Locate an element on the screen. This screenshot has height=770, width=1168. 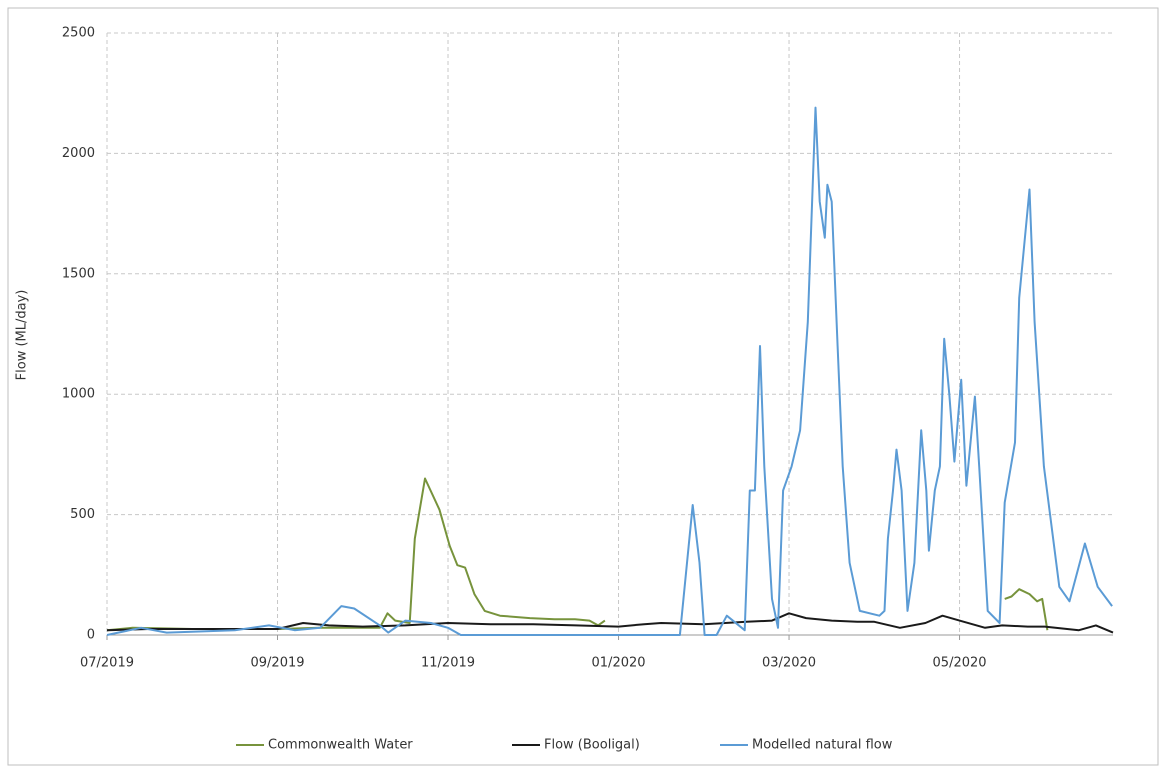
x-tick-label: 03/2020 is located at coordinates (789, 663).